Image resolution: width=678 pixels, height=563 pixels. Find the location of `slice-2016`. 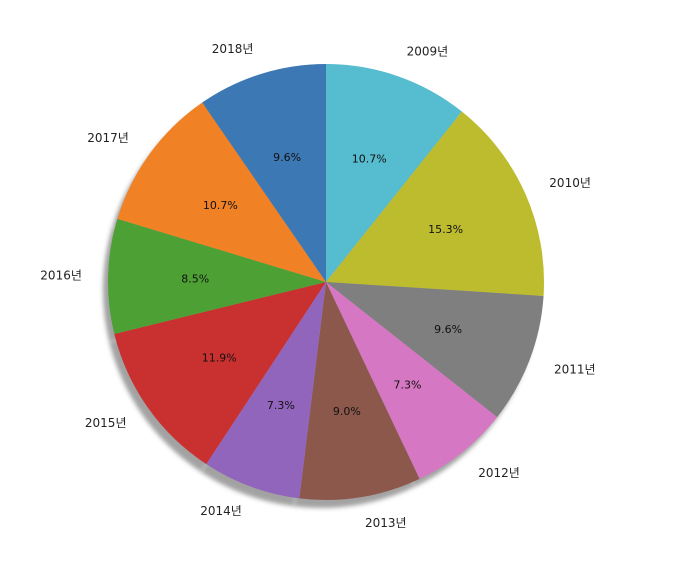

slice-2016 is located at coordinates (217, 276).